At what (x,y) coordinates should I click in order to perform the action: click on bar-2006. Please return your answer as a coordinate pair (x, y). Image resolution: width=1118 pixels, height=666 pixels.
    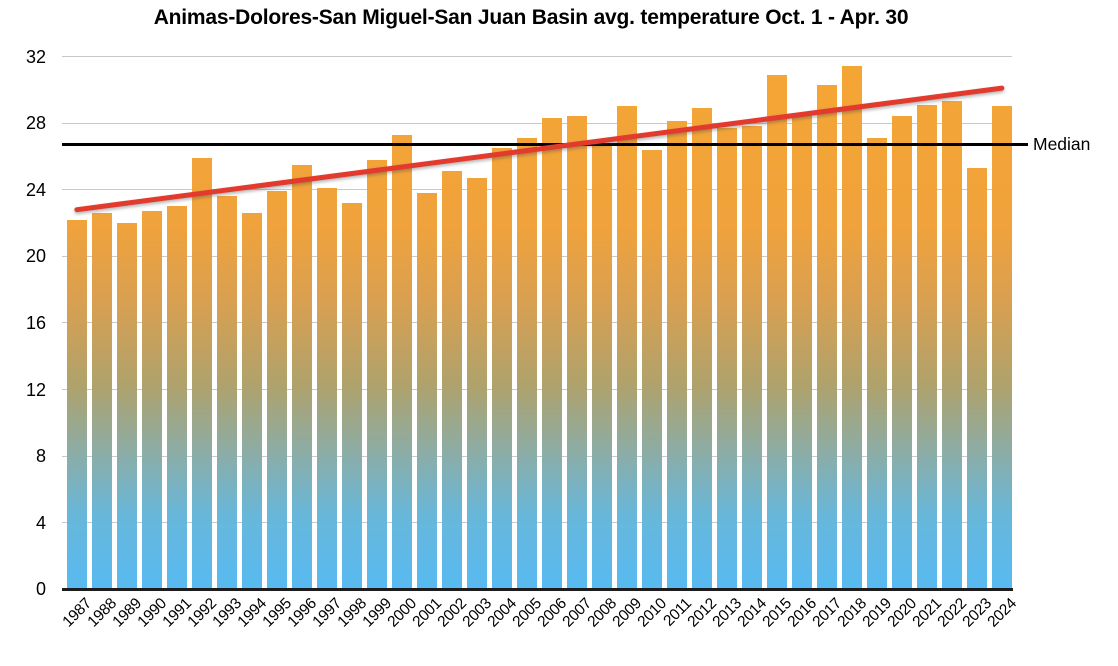
    Looking at the image, I should click on (551, 354).